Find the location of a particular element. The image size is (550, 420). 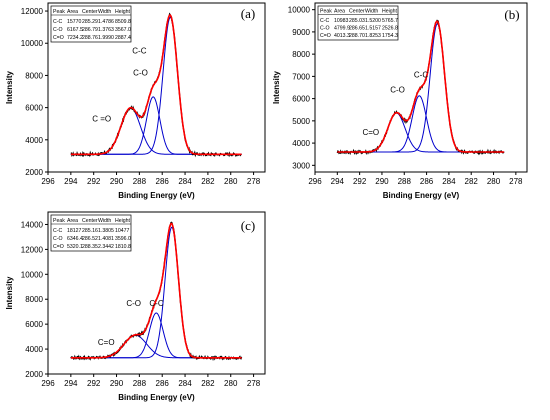

peak-label-c2o: C =O is located at coordinates (101, 118).